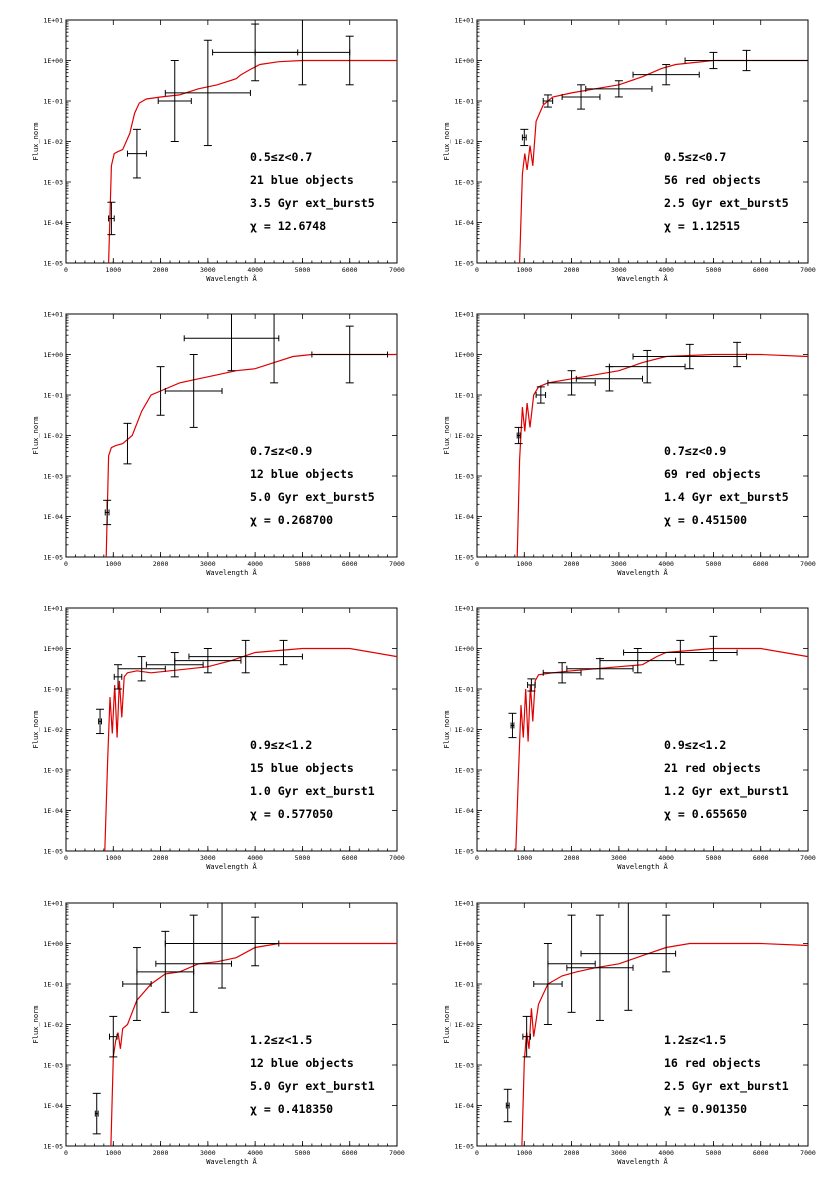 This screenshot has height=1186, width=830. I want to click on panel-annotation-line: 16 red objects, so click(712, 1063).